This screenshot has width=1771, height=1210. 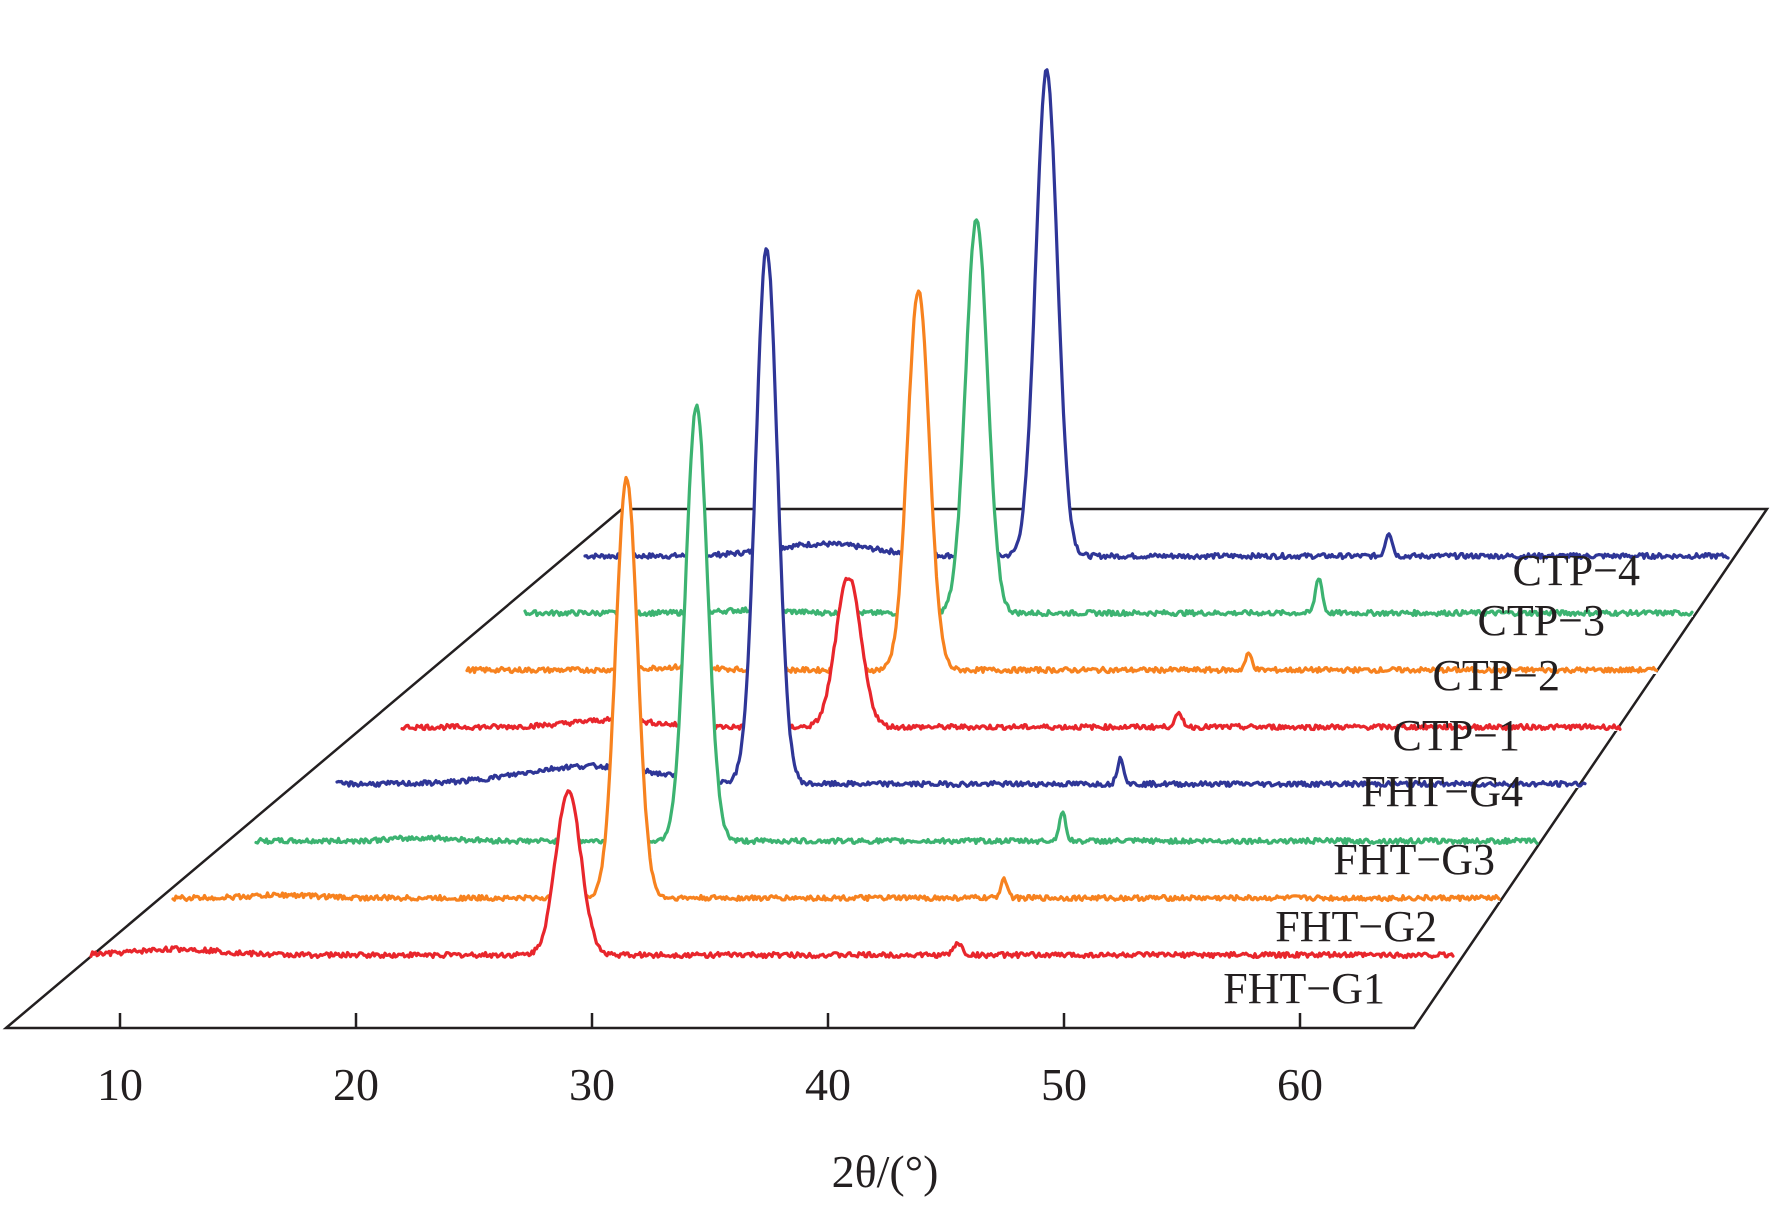 What do you see at coordinates (1304, 988) in the screenshot?
I see `series-label-1: FHT−G1` at bounding box center [1304, 988].